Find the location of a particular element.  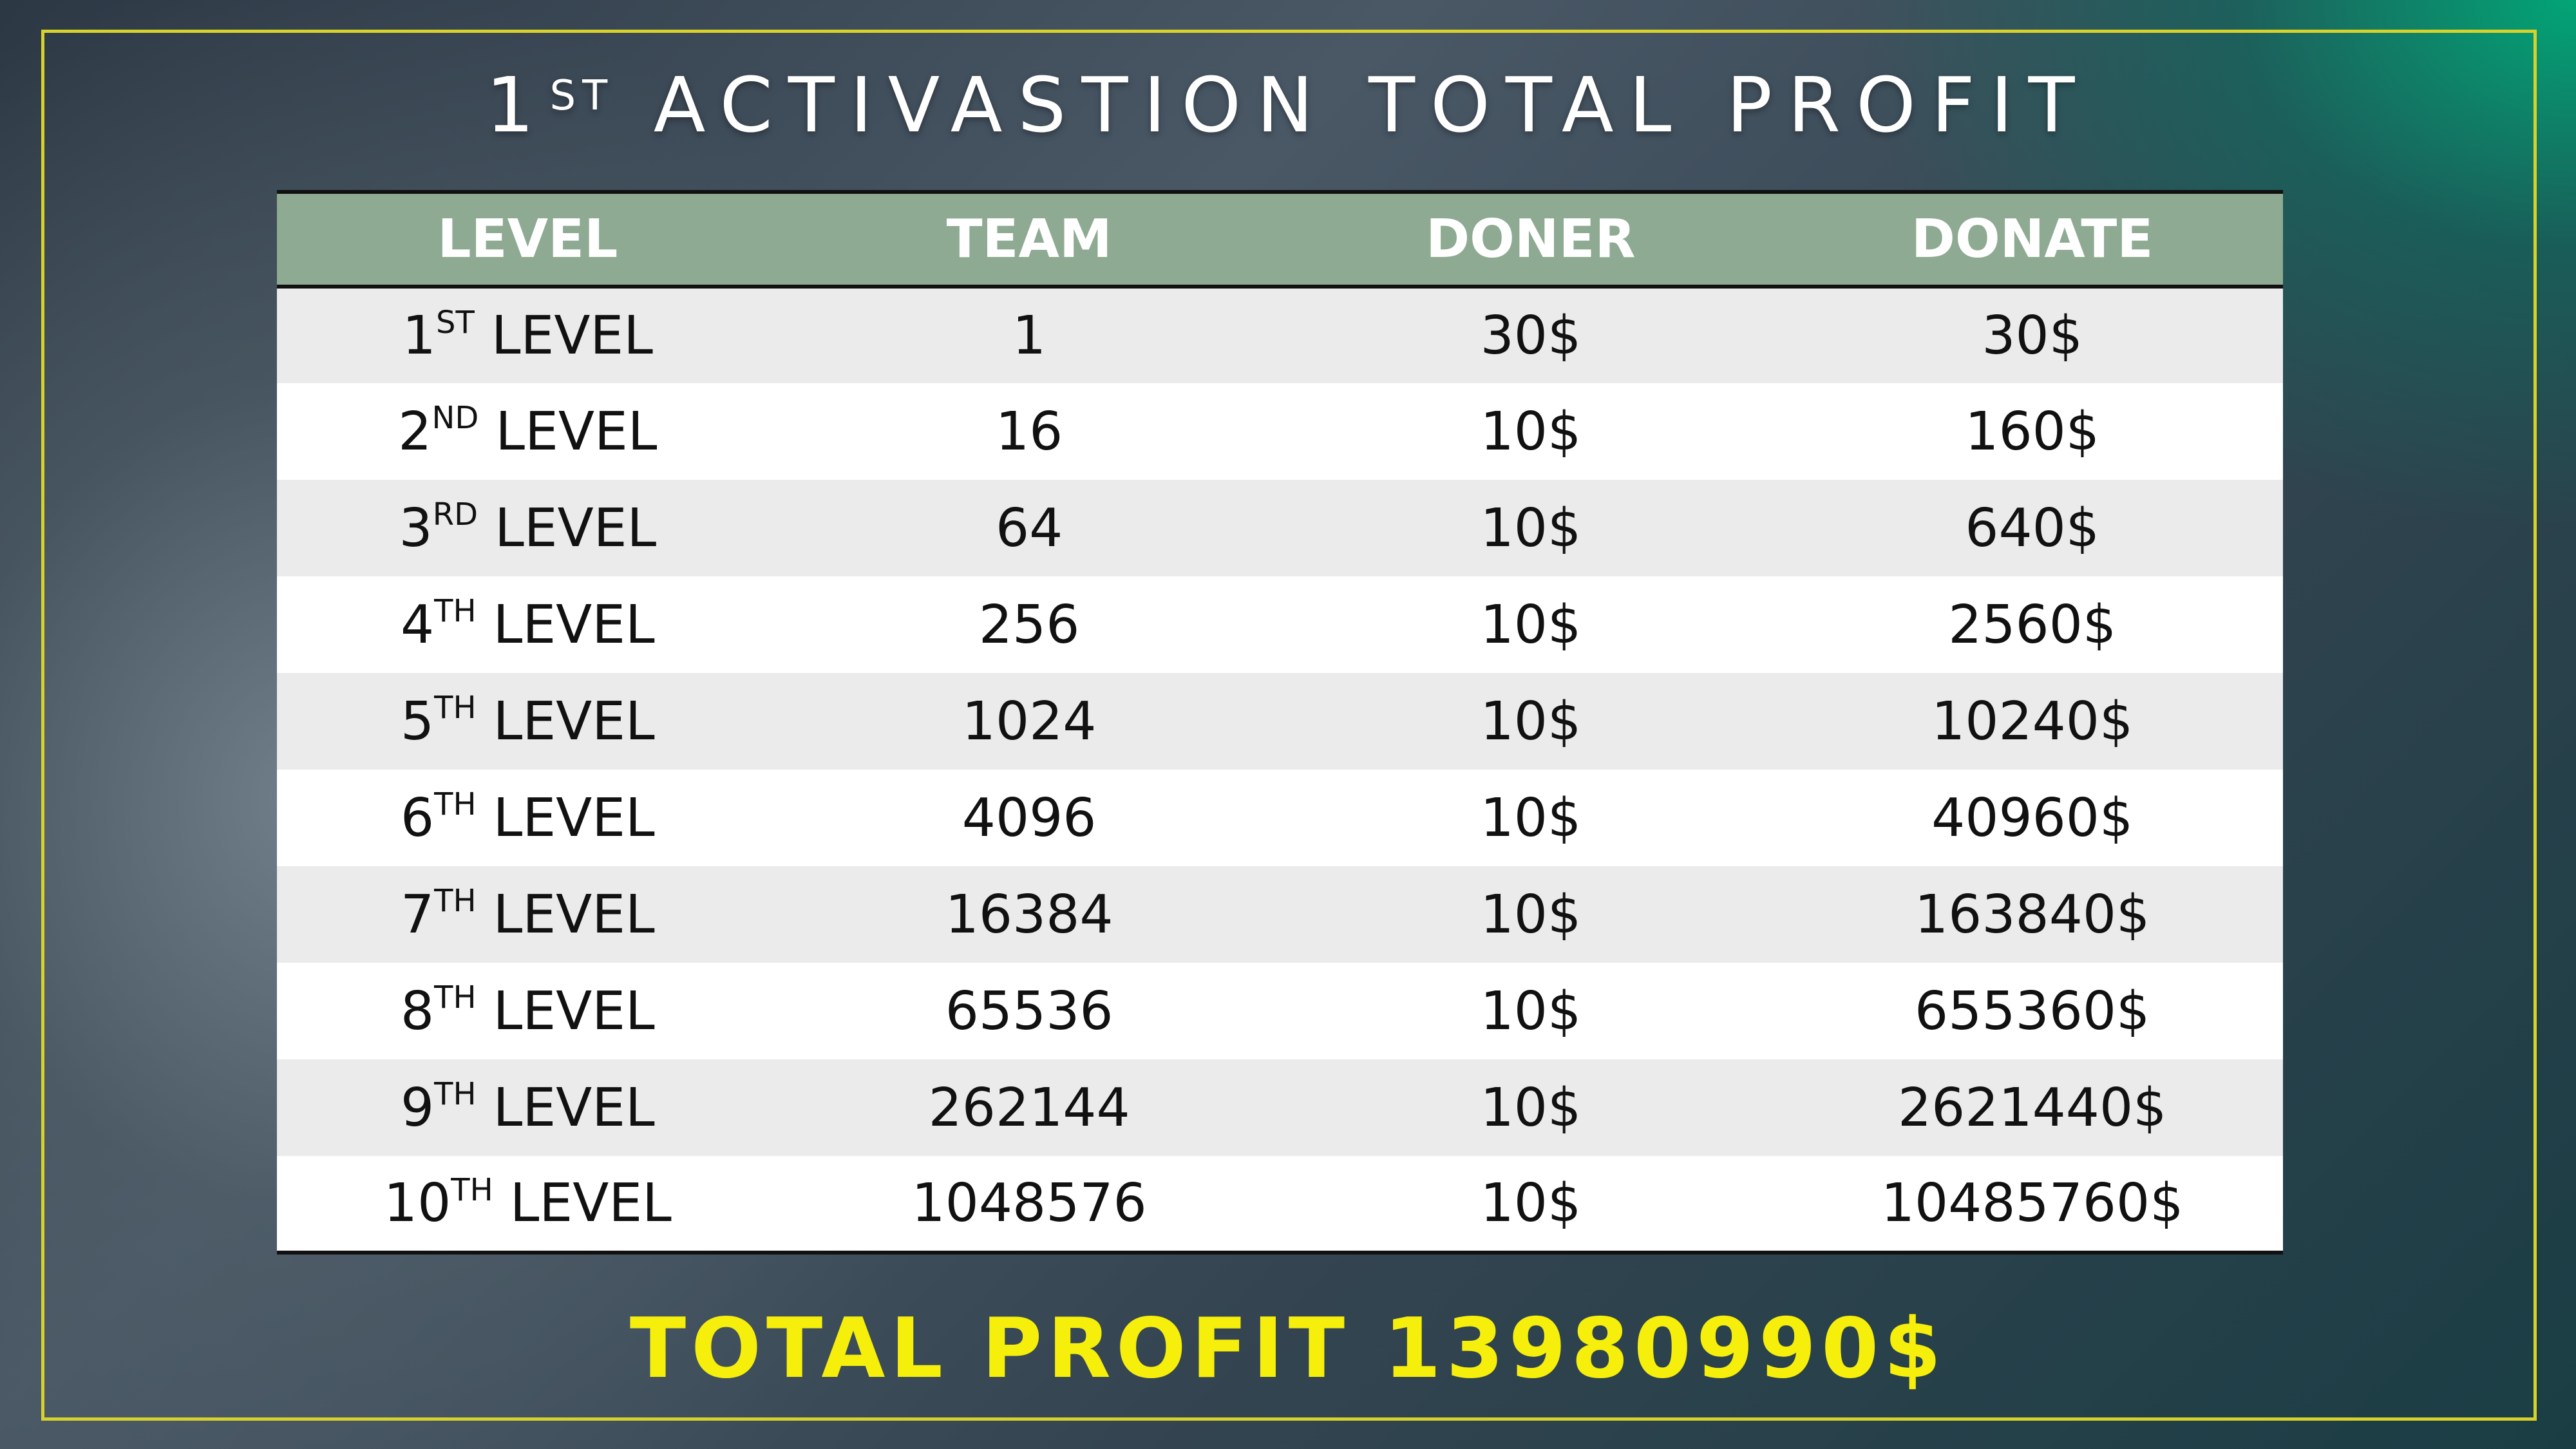

team-cell: 64 is located at coordinates (1029, 528).